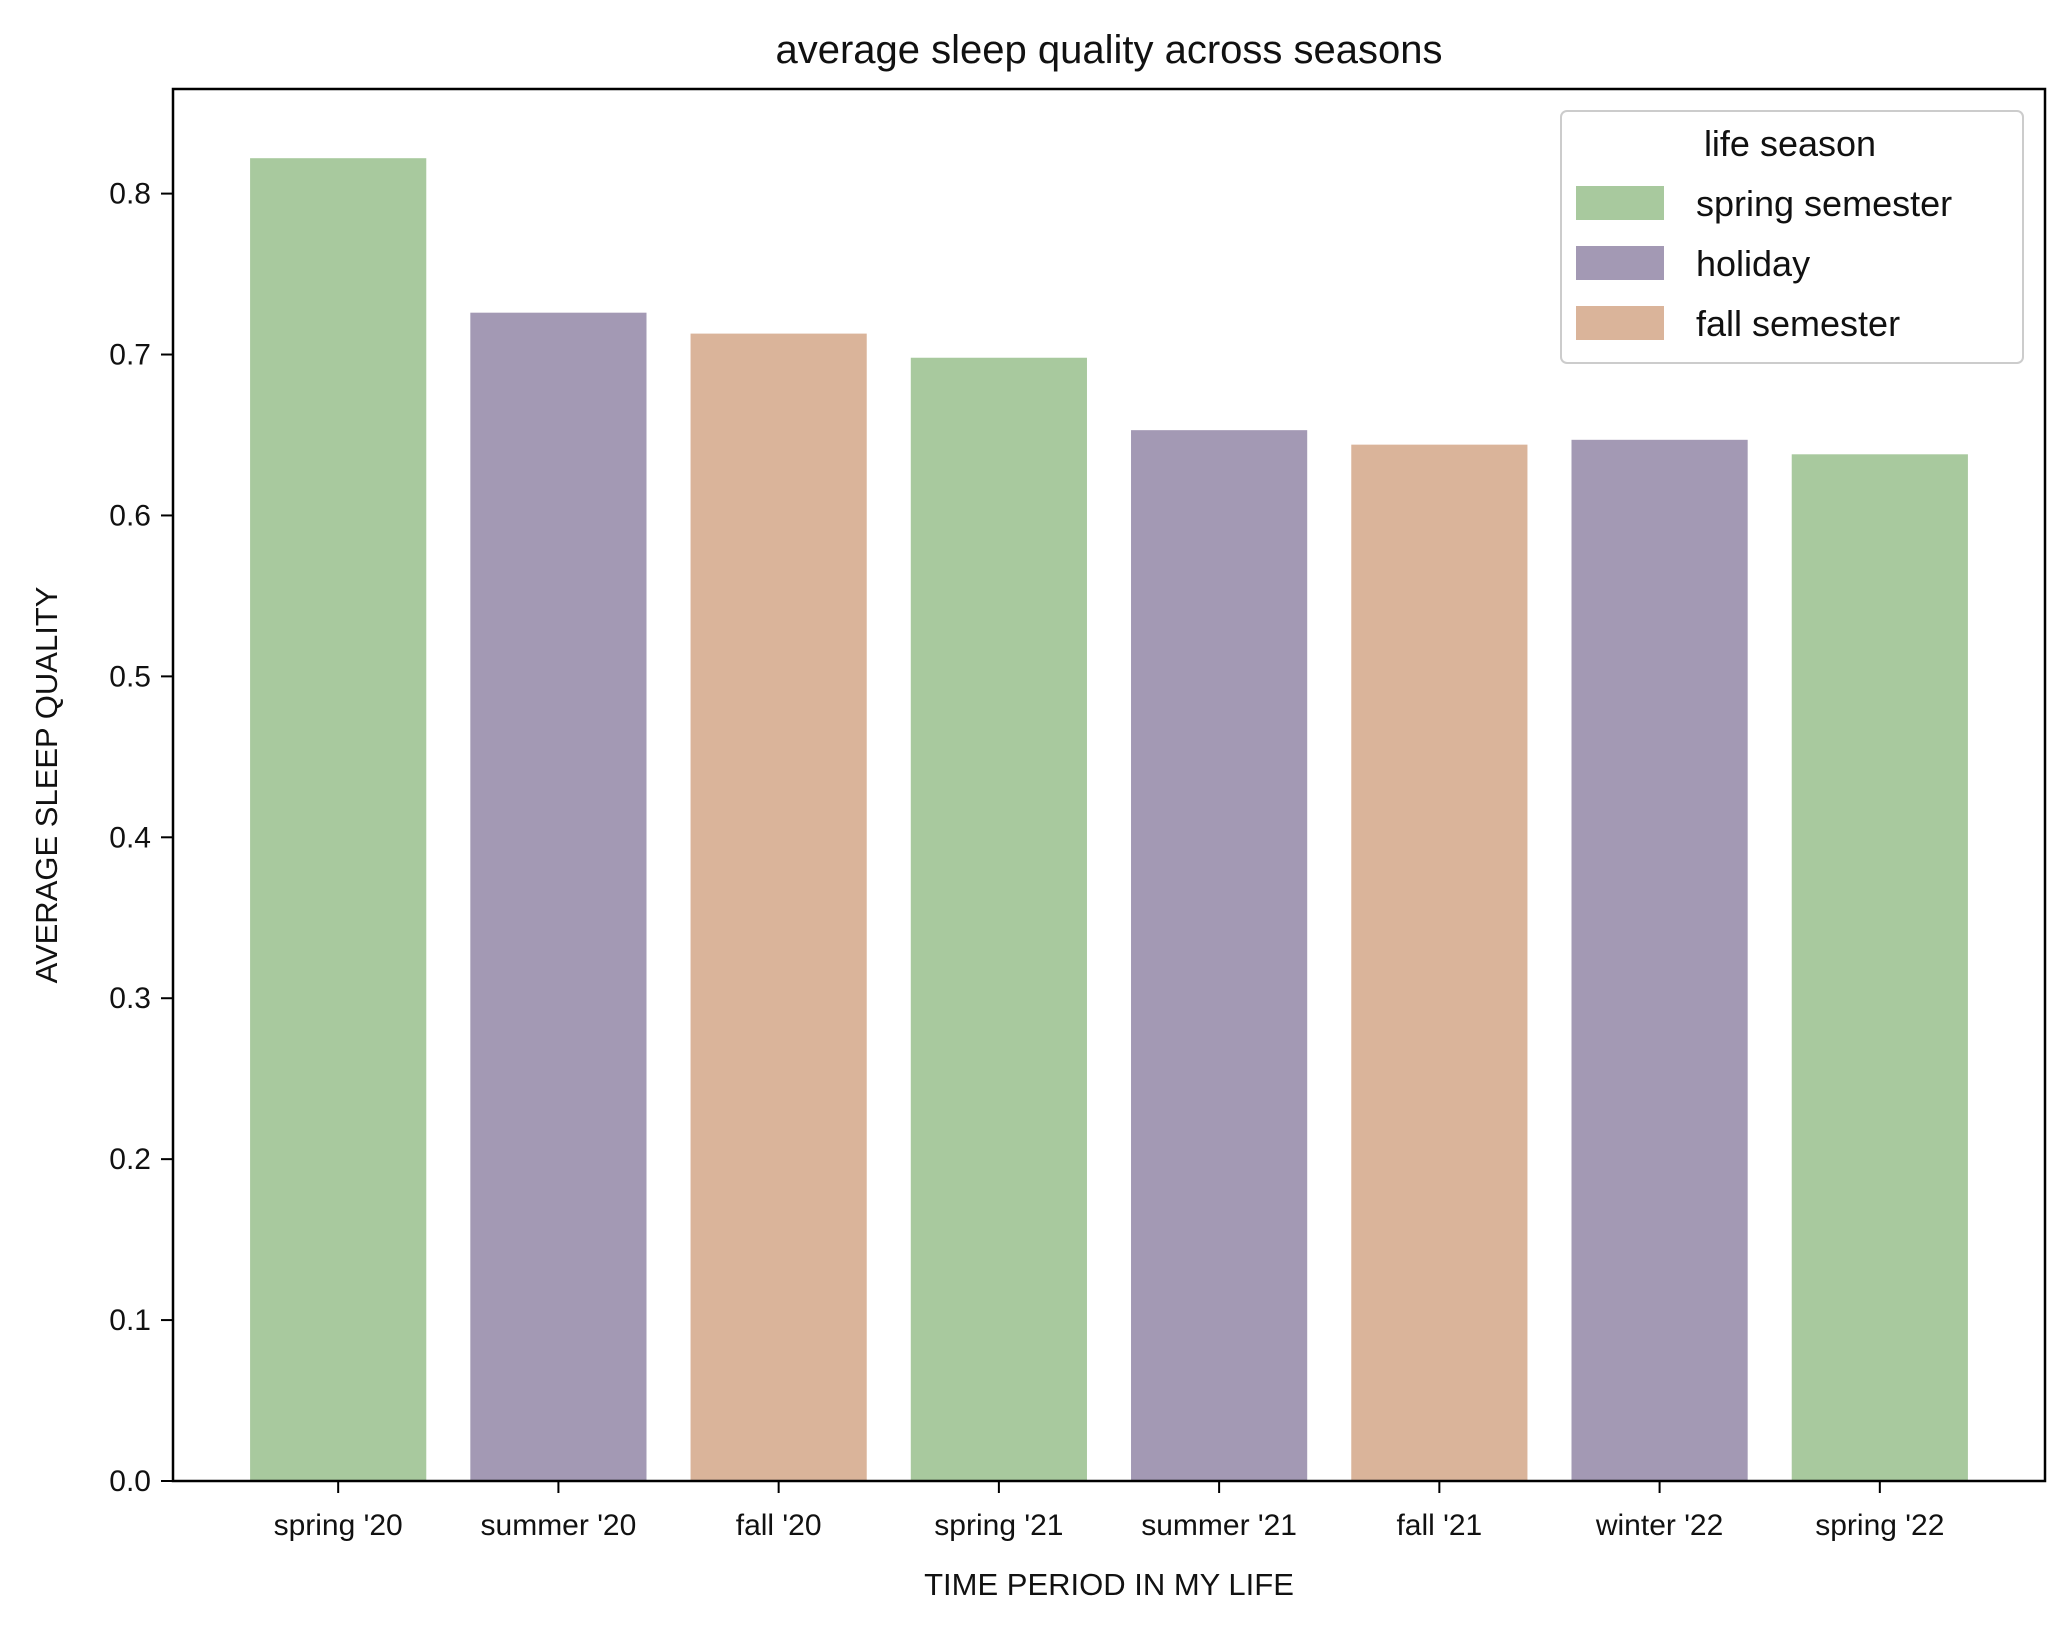 The image size is (2062, 1629). What do you see at coordinates (130, 998) in the screenshot?
I see `y-tick-label: 0.3` at bounding box center [130, 998].